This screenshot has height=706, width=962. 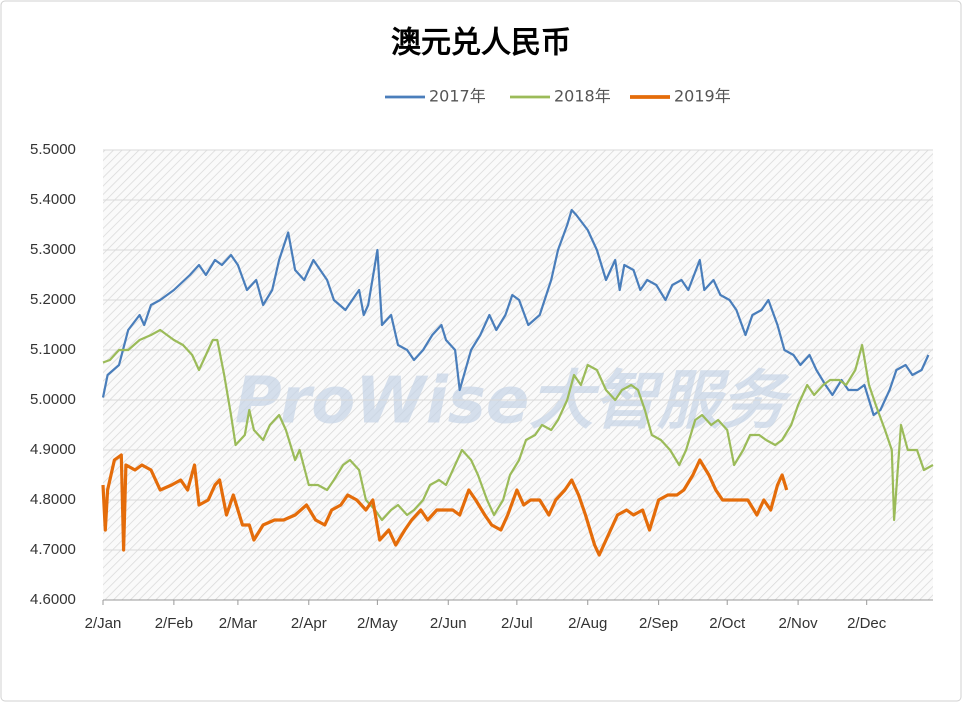 I want to click on chart-title: 澳元兑人民币, so click(x=481, y=43).